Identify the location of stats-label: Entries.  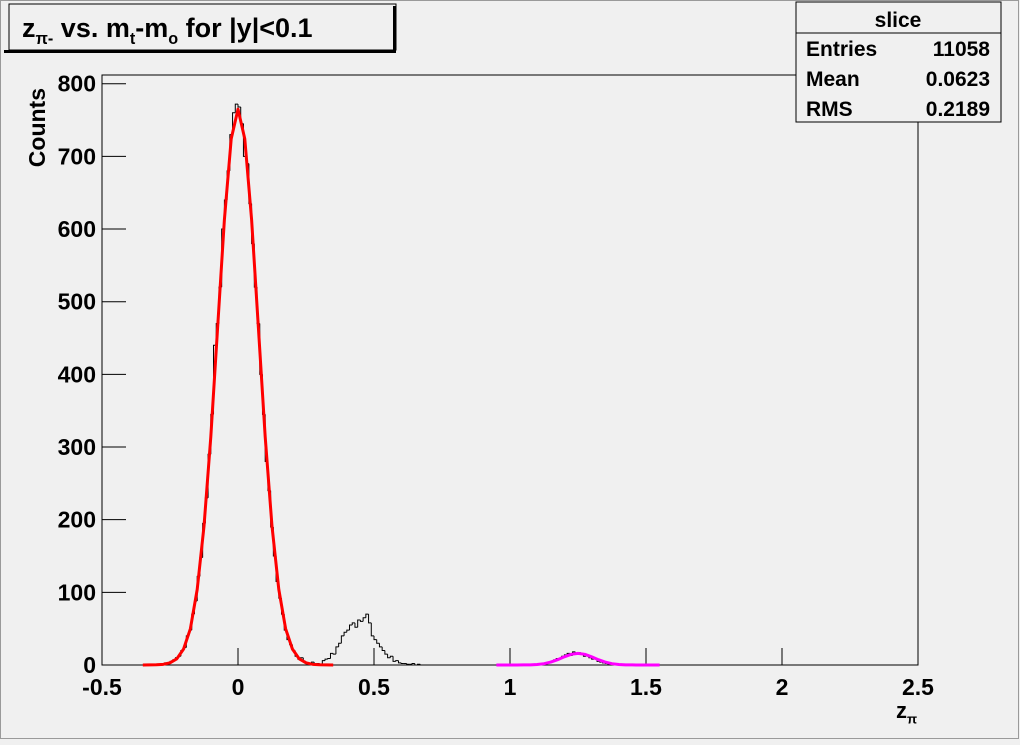
(841, 49).